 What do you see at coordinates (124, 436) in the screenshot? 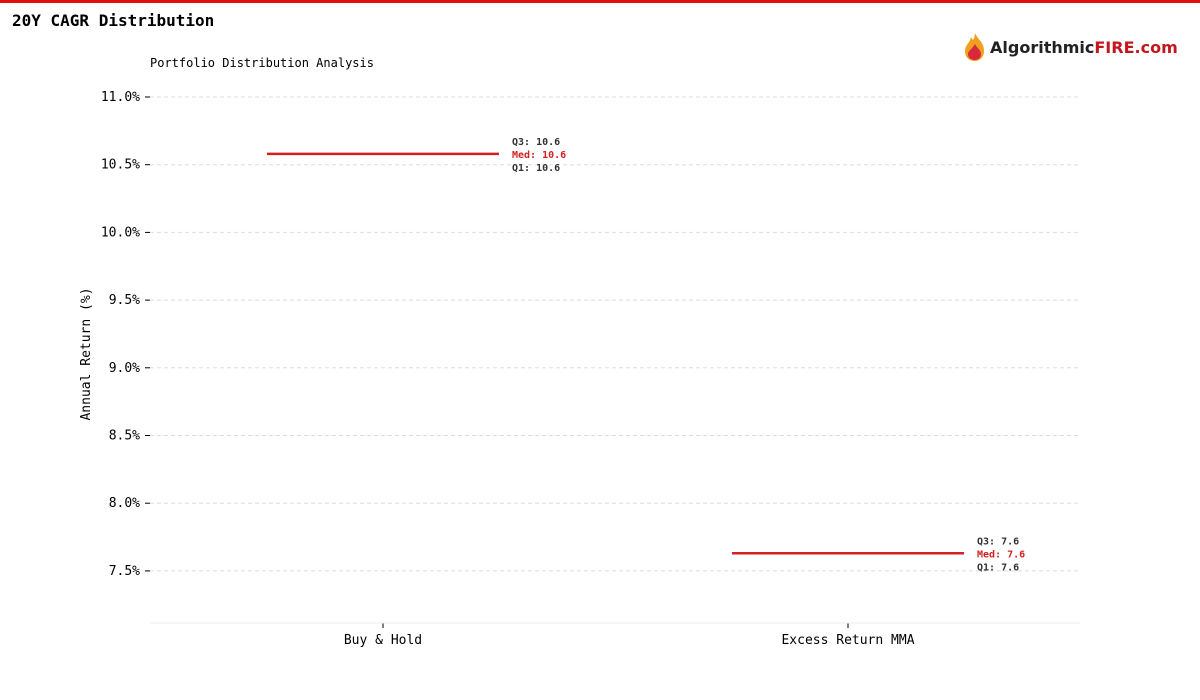
I see `y-tick-label: 8.5%` at bounding box center [124, 436].